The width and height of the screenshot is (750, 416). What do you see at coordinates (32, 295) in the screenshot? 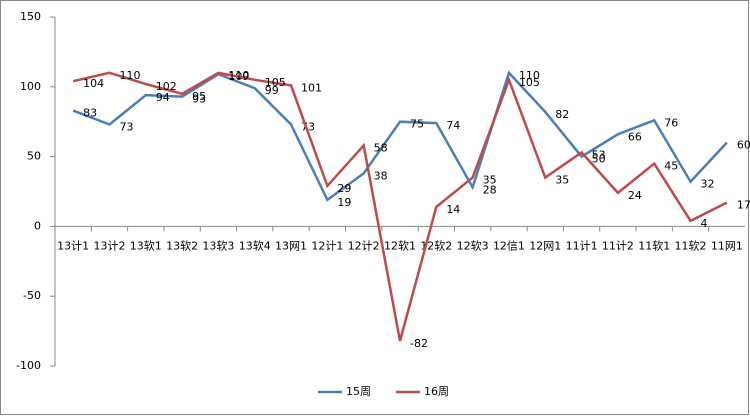
I see `y-tick-label: -50` at bounding box center [32, 295].